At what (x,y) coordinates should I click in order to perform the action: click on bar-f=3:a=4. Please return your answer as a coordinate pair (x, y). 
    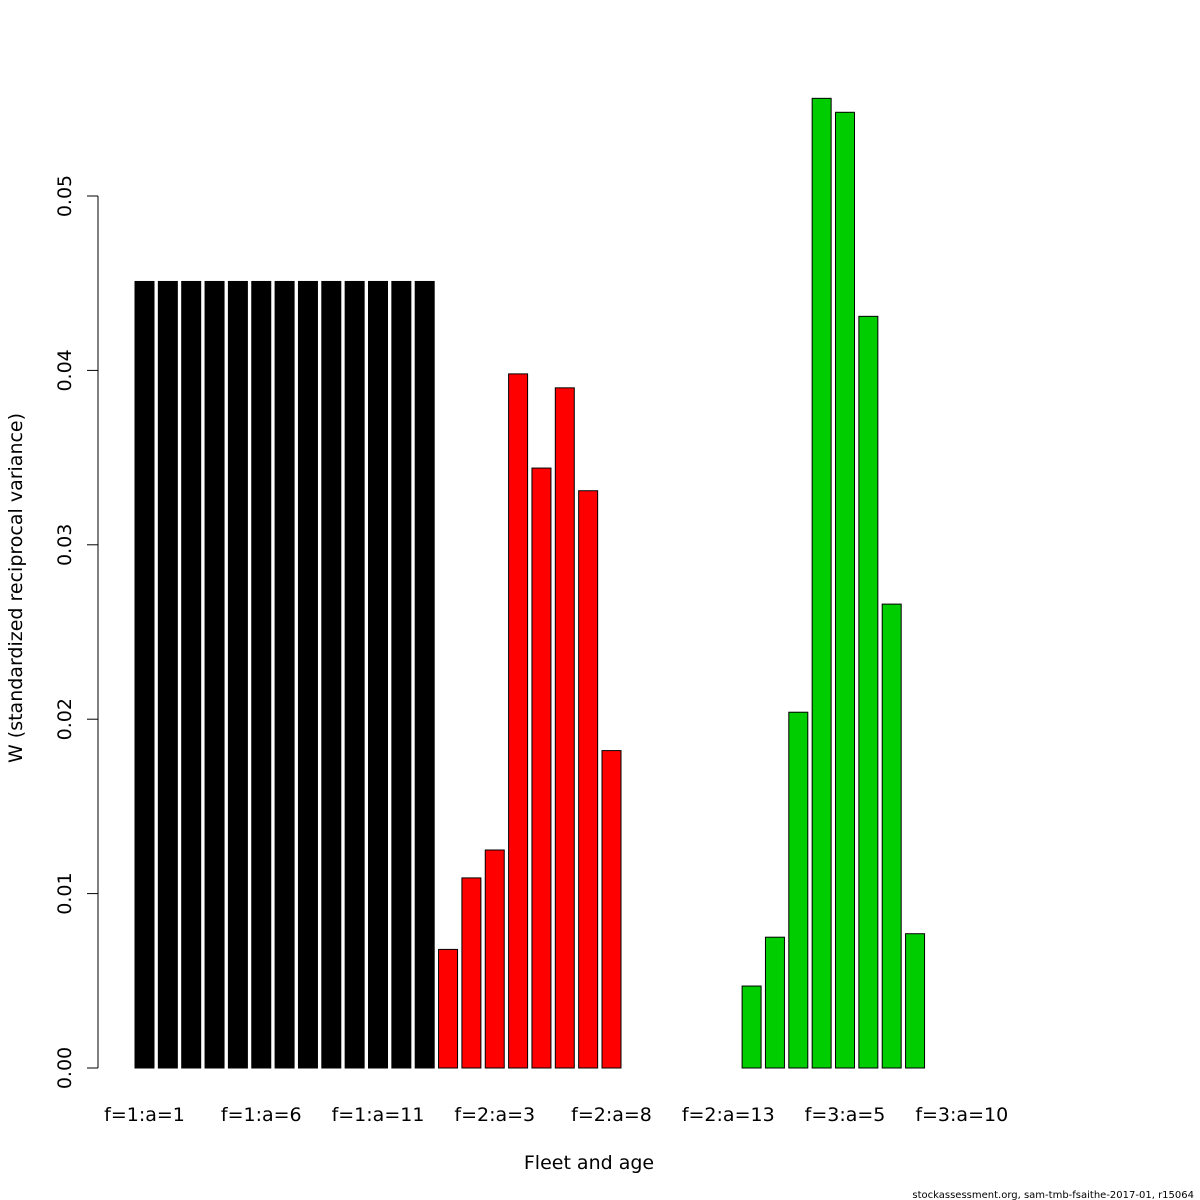
    Looking at the image, I should click on (821, 583).